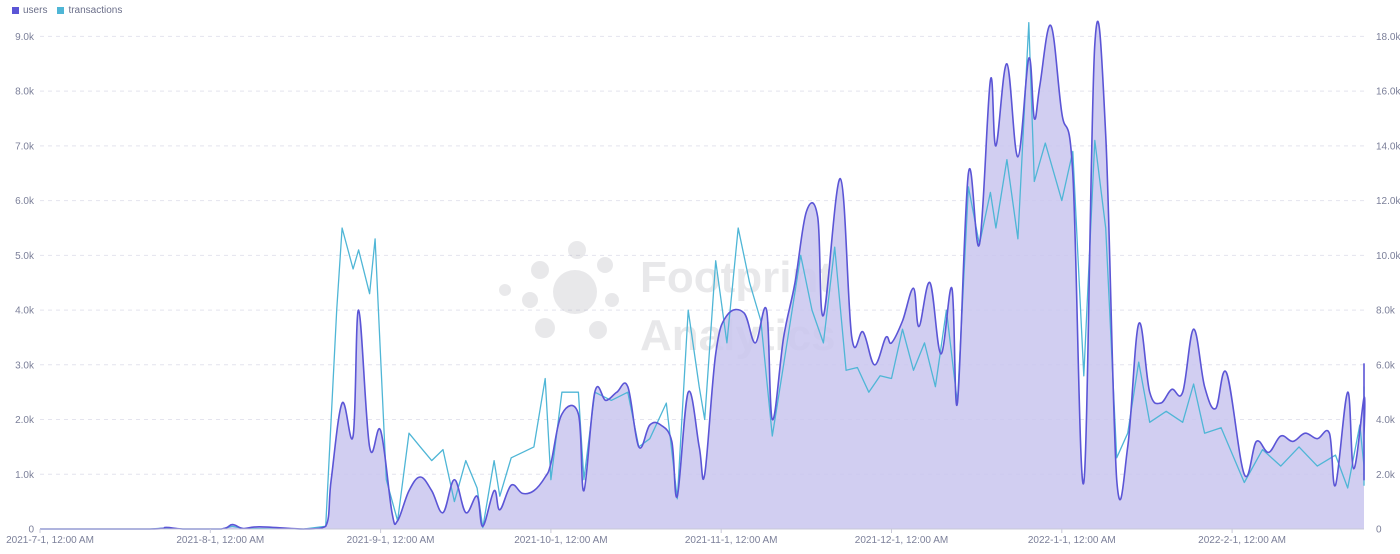 The image size is (1400, 554). Describe the element at coordinates (25, 365) in the screenshot. I see `y-left-tick-label: 3.0k` at that location.